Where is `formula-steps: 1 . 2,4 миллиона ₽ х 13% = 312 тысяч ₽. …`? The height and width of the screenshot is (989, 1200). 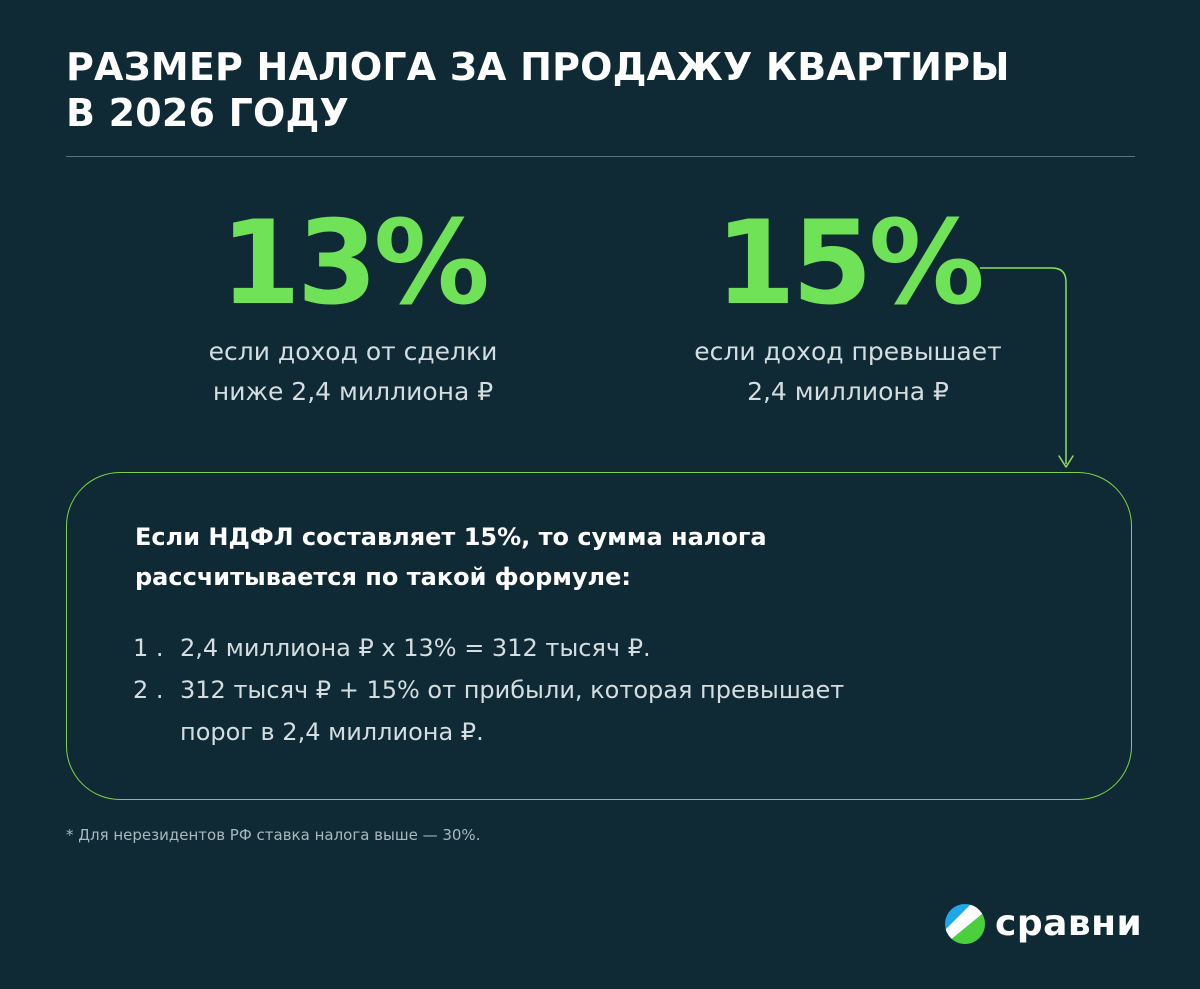
formula-steps: 1 . 2,4 миллиона ₽ х 13% = 312 тысяч ₽. … is located at coordinates (583, 690).